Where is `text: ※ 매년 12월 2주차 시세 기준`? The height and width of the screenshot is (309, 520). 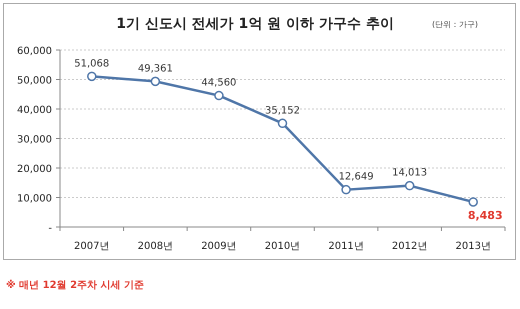
text: ※ 매년 12월 2주차 시세 기준 is located at coordinates (75, 285).